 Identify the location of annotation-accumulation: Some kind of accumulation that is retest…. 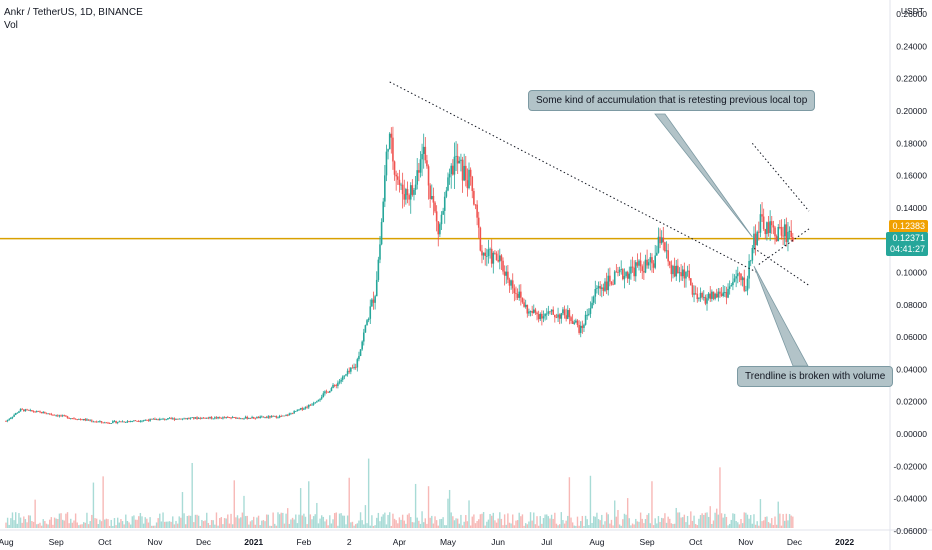
(672, 100).